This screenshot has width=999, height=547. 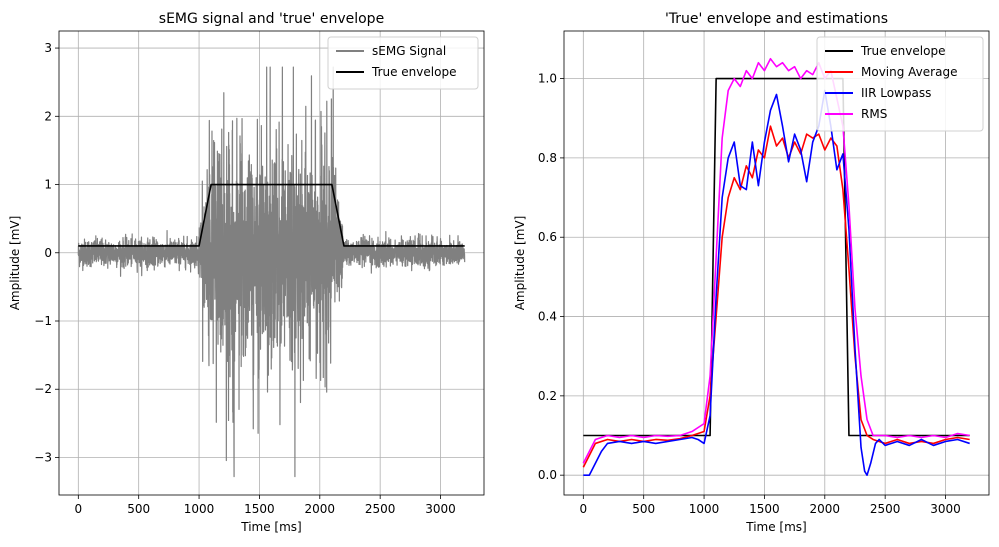 I want to click on left-x-tick-label: 3000, so click(x=440, y=509).